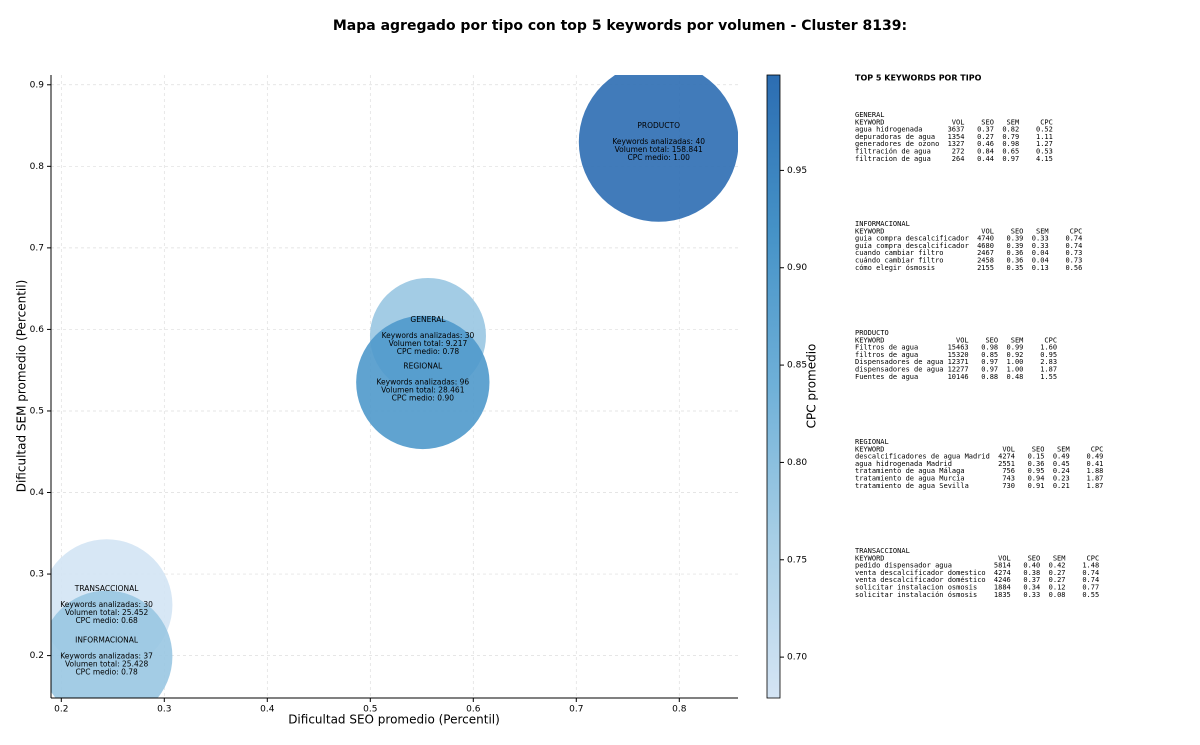  Describe the element at coordinates (1048, 377) in the screenshot. I see `table-cell: 1.55` at that location.